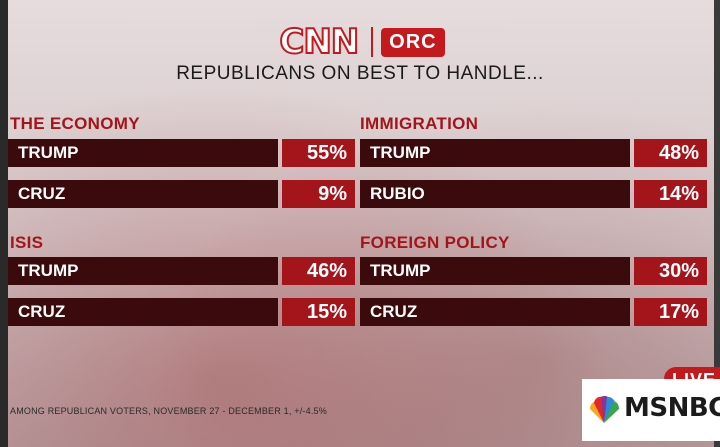  What do you see at coordinates (318, 312) in the screenshot?
I see `value-label: 15%` at bounding box center [318, 312].